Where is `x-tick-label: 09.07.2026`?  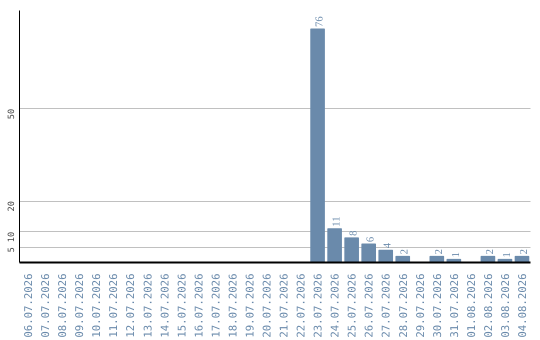
x-tick-label: 09.07.2026 is located at coordinates (79, 306).